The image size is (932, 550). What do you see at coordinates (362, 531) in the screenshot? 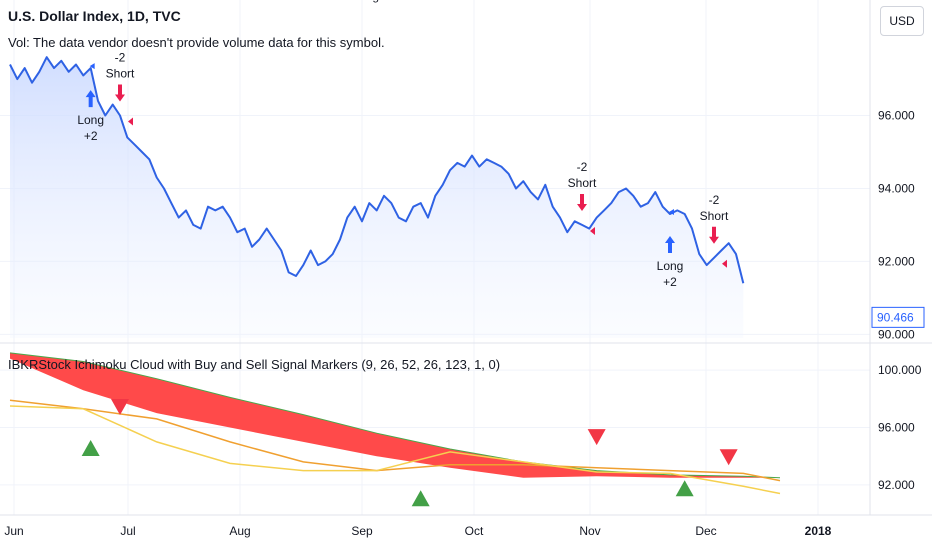
I see `time-tick-3: Sep` at bounding box center [362, 531].